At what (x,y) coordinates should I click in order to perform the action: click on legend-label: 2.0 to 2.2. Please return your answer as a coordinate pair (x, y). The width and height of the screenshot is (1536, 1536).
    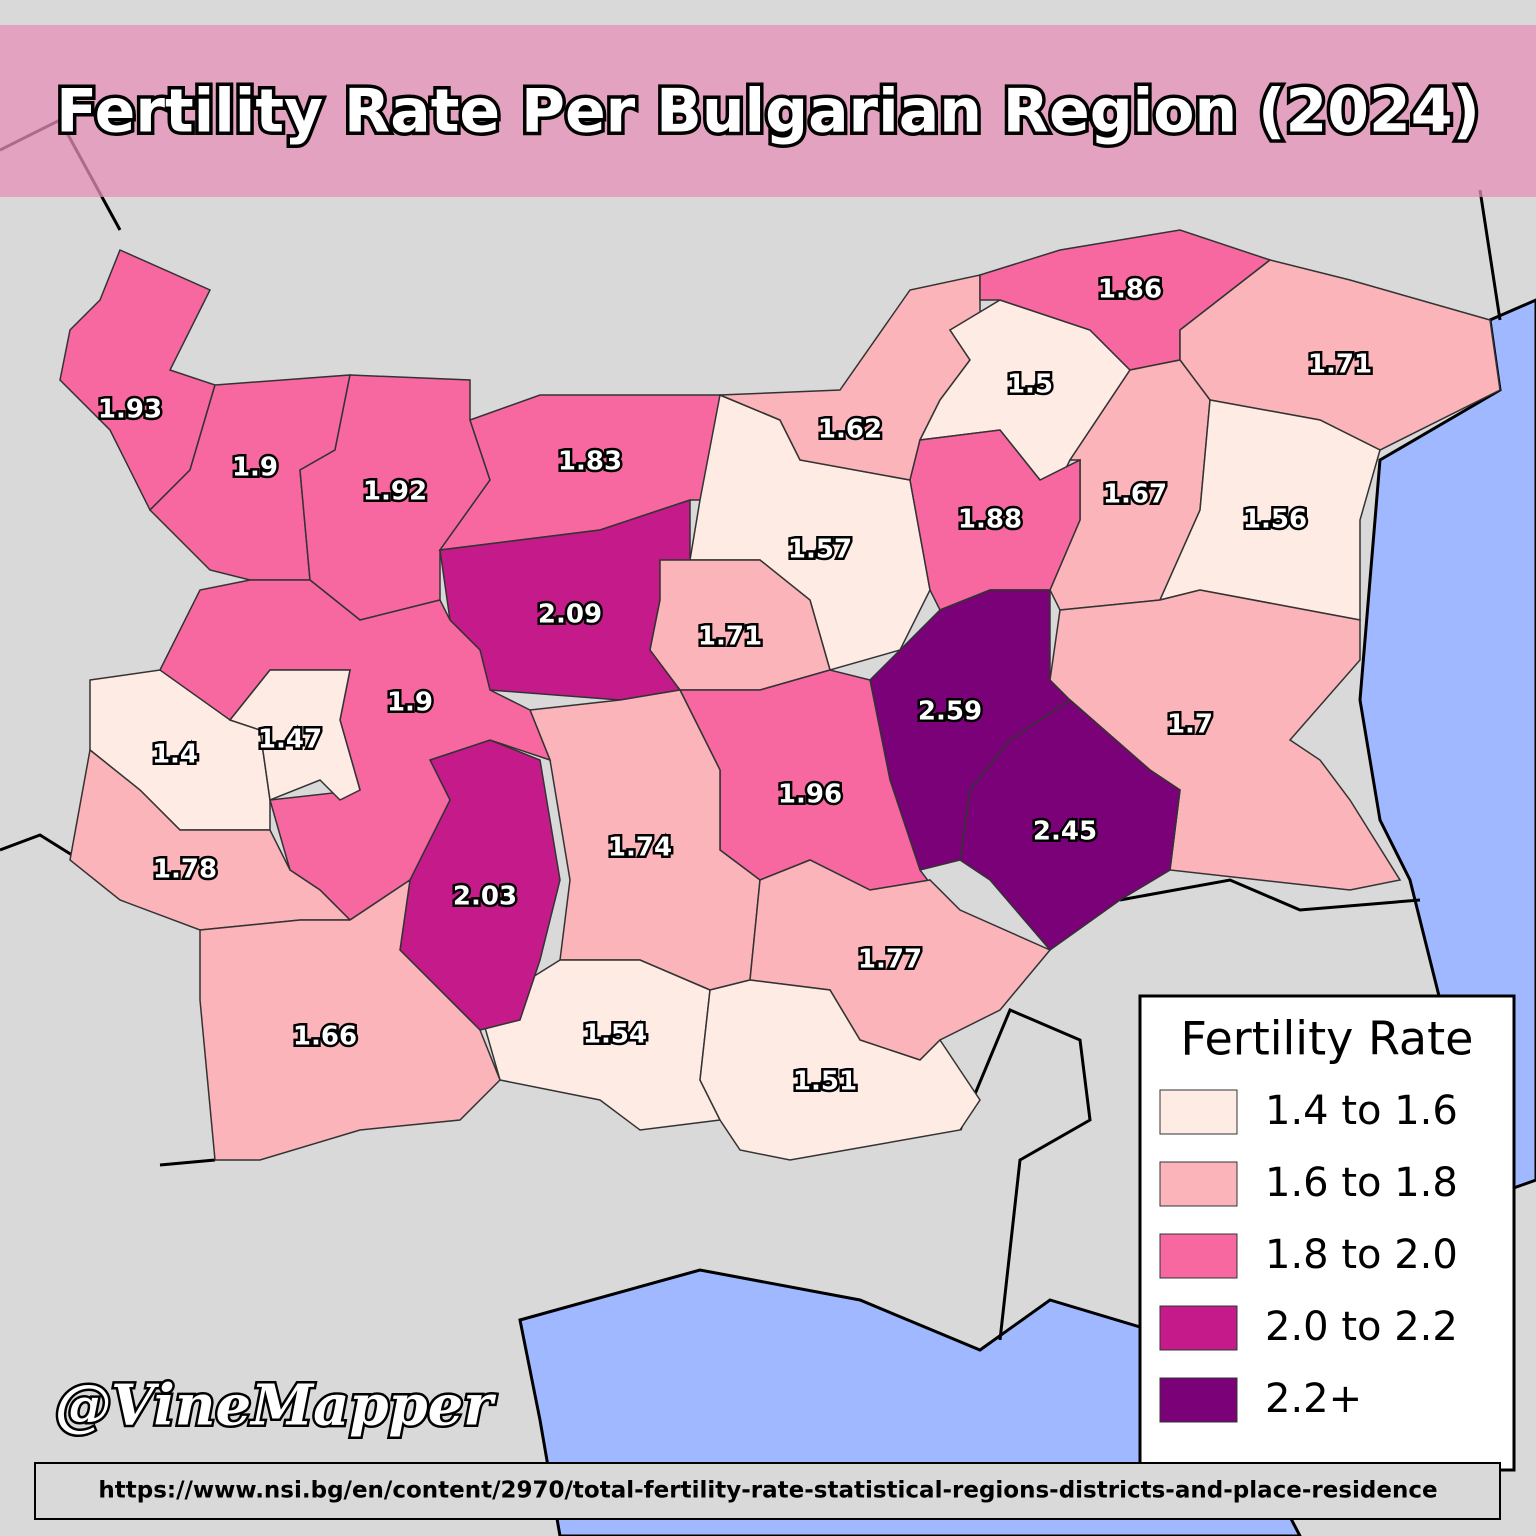
    Looking at the image, I should click on (1361, 1327).